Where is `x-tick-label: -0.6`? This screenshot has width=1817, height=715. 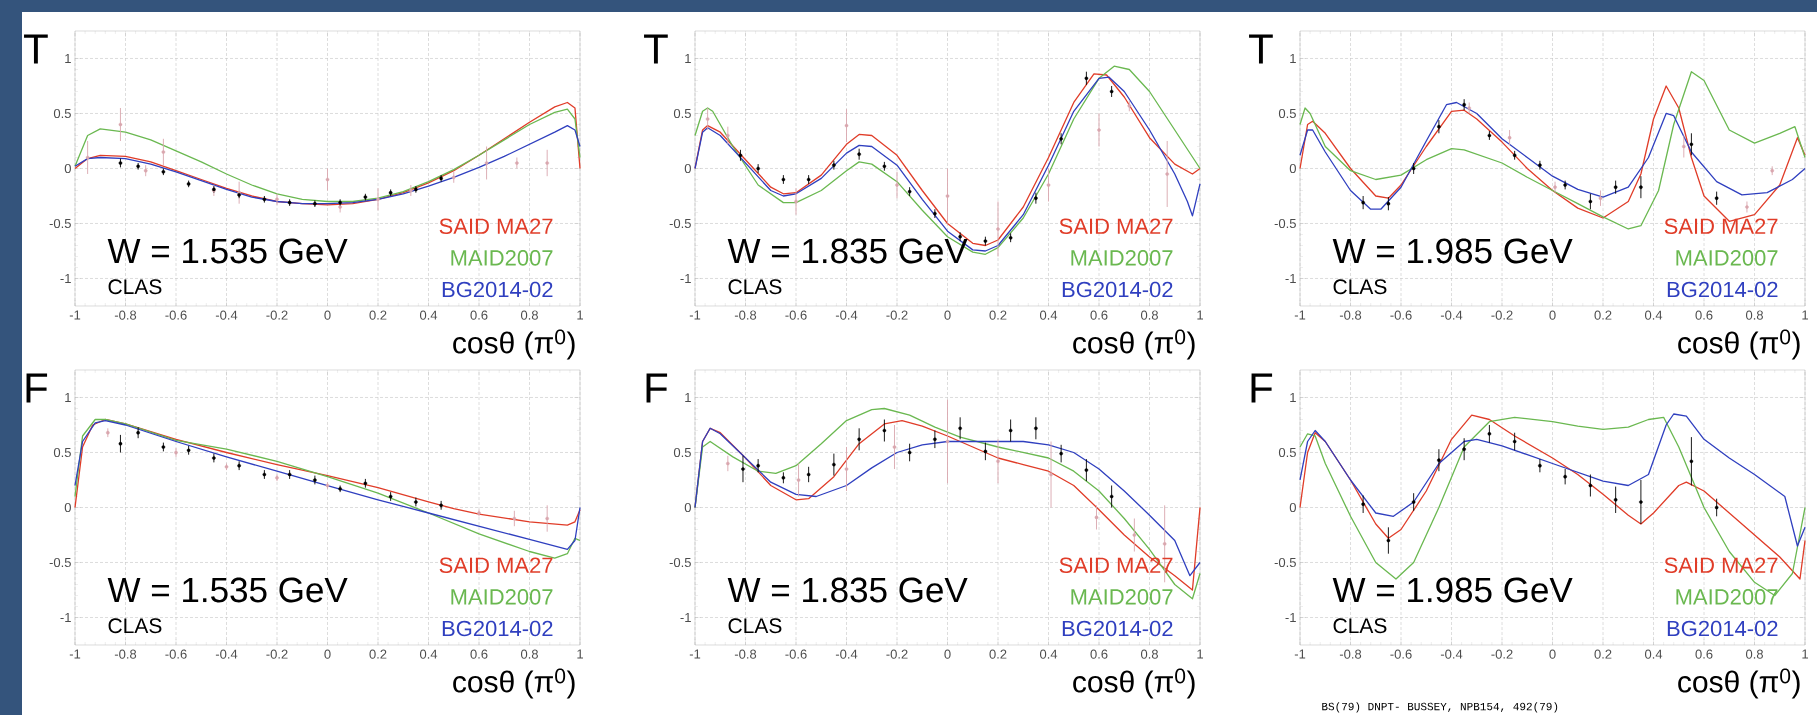 x-tick-label: -0.6 is located at coordinates (1401, 654).